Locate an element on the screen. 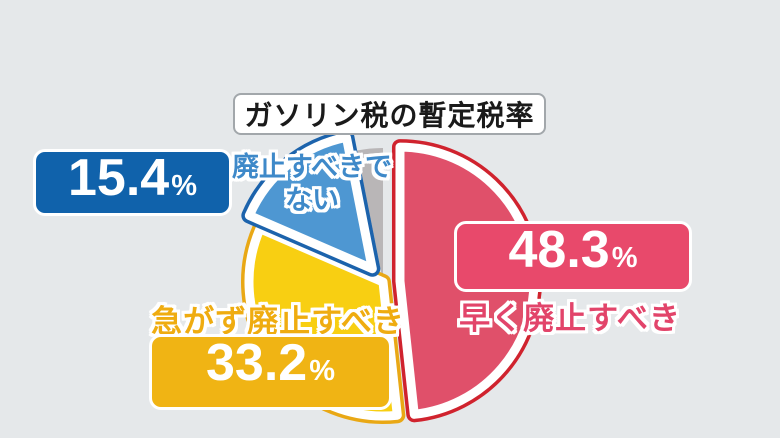 This screenshot has width=780, height=438. value-box-hayaku-haishi-subeki: 48.3 % is located at coordinates (573, 256).